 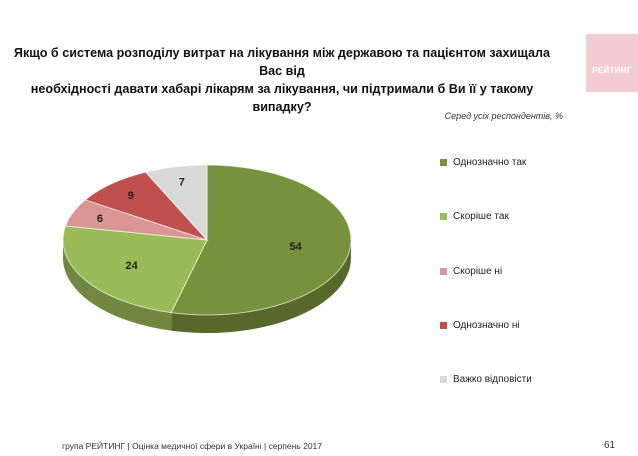 I want to click on legend-label-1: Однозначно так, so click(x=490, y=162).